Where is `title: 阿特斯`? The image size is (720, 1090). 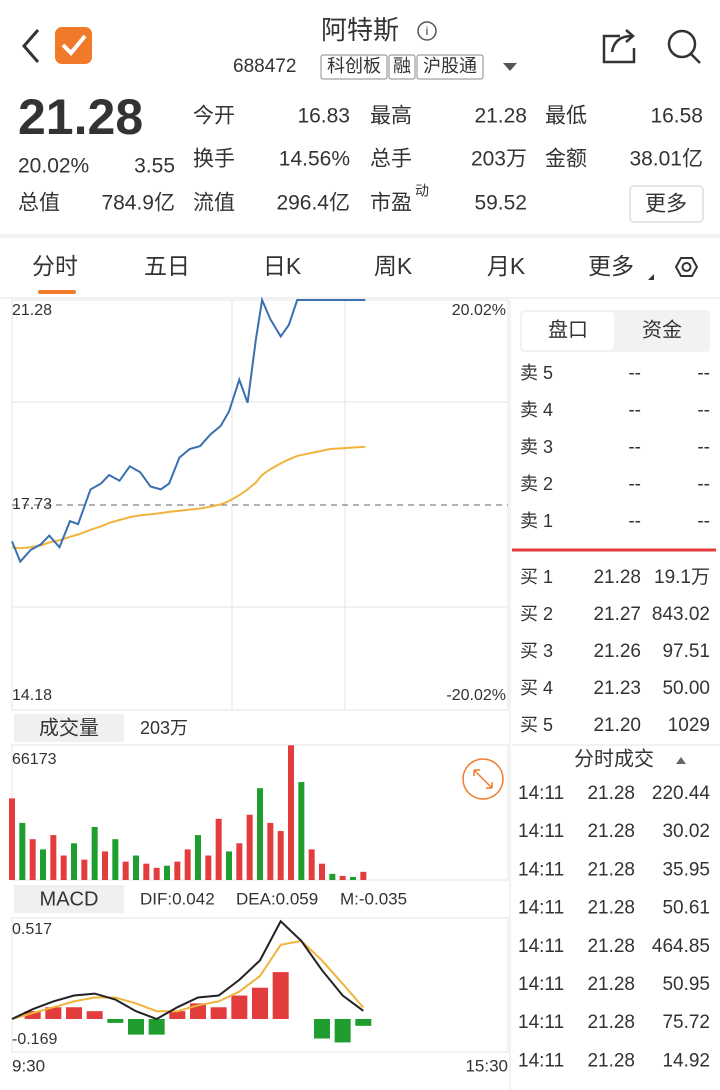 title: 阿特斯 is located at coordinates (360, 30).